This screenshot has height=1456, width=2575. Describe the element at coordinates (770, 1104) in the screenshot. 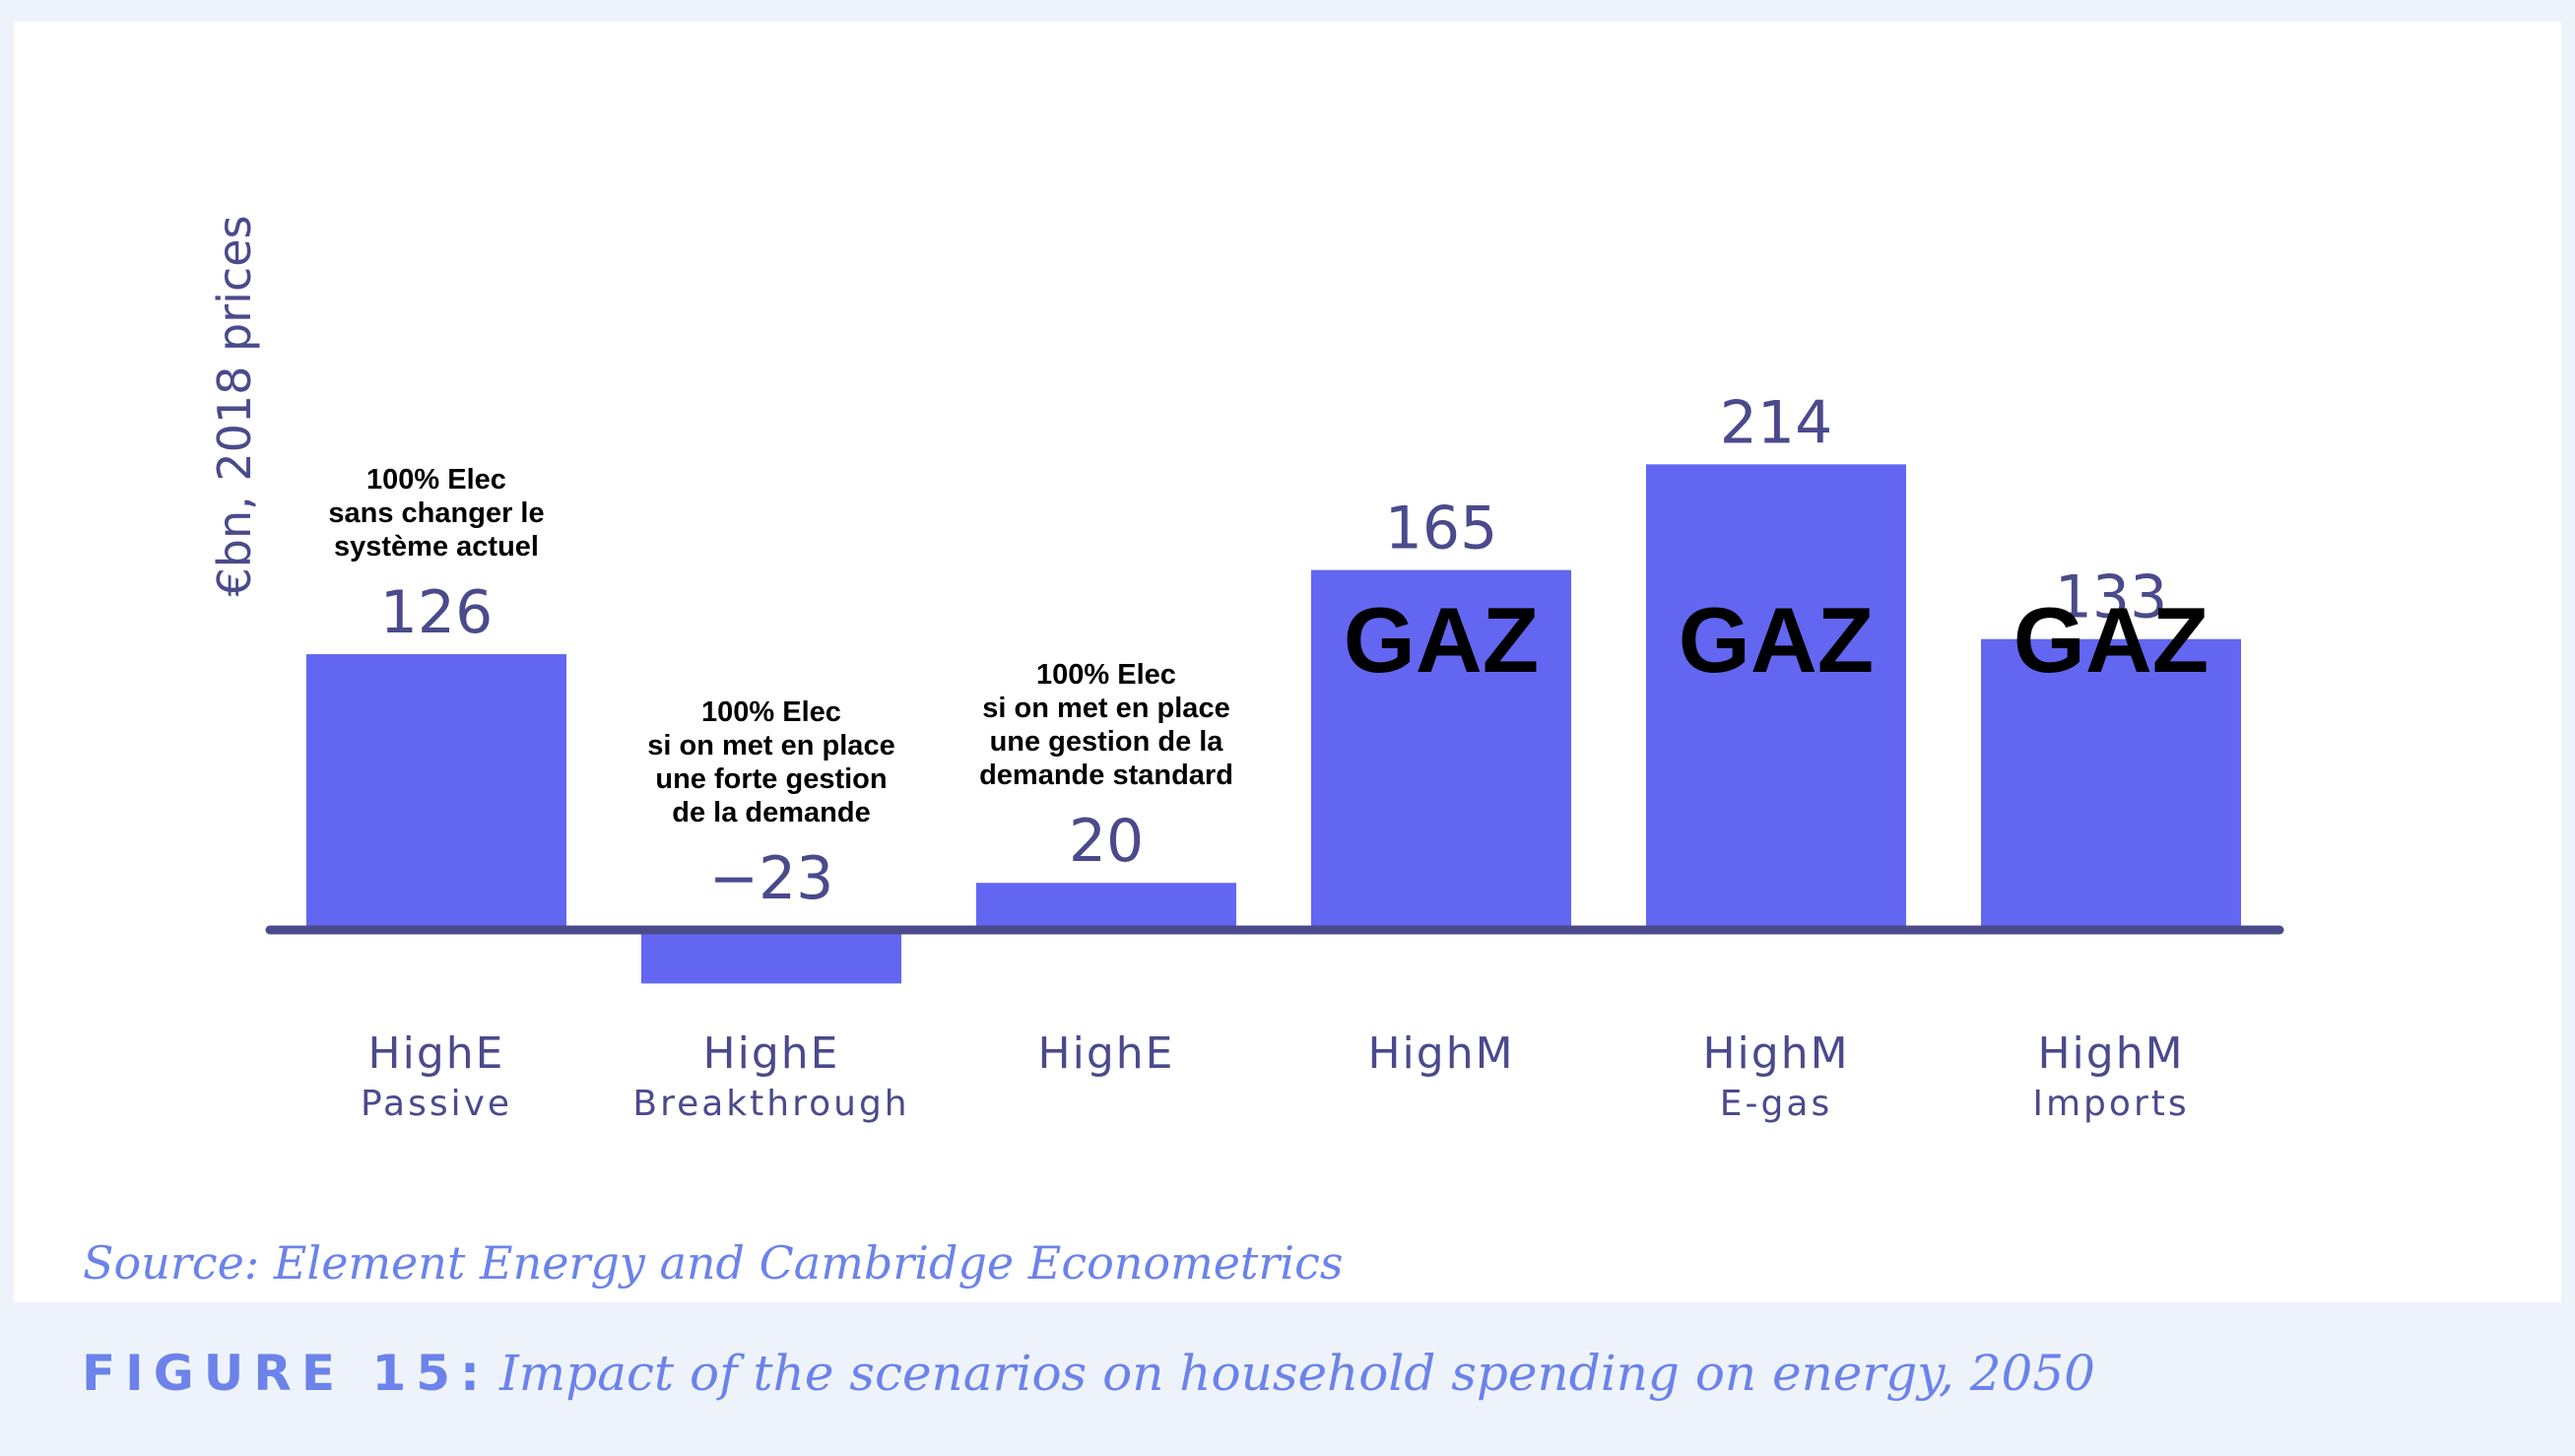

I see `x-tick-sublabel-2: Breakthrough` at that location.